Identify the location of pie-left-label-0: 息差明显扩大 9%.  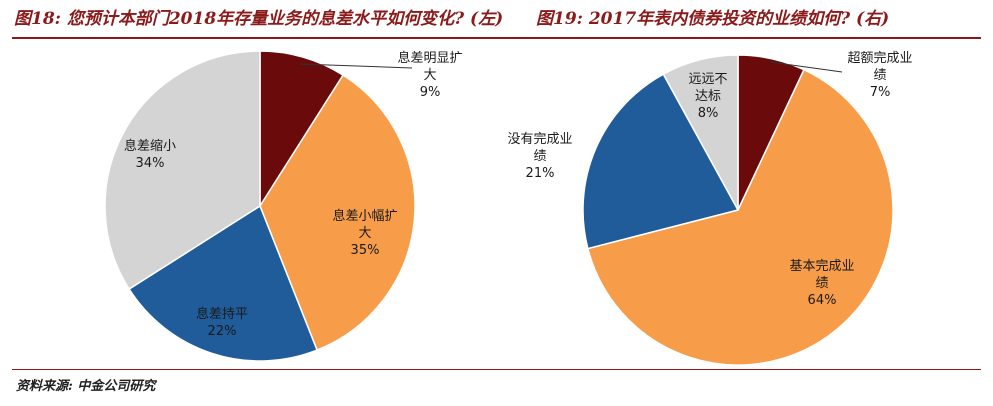
(429, 75).